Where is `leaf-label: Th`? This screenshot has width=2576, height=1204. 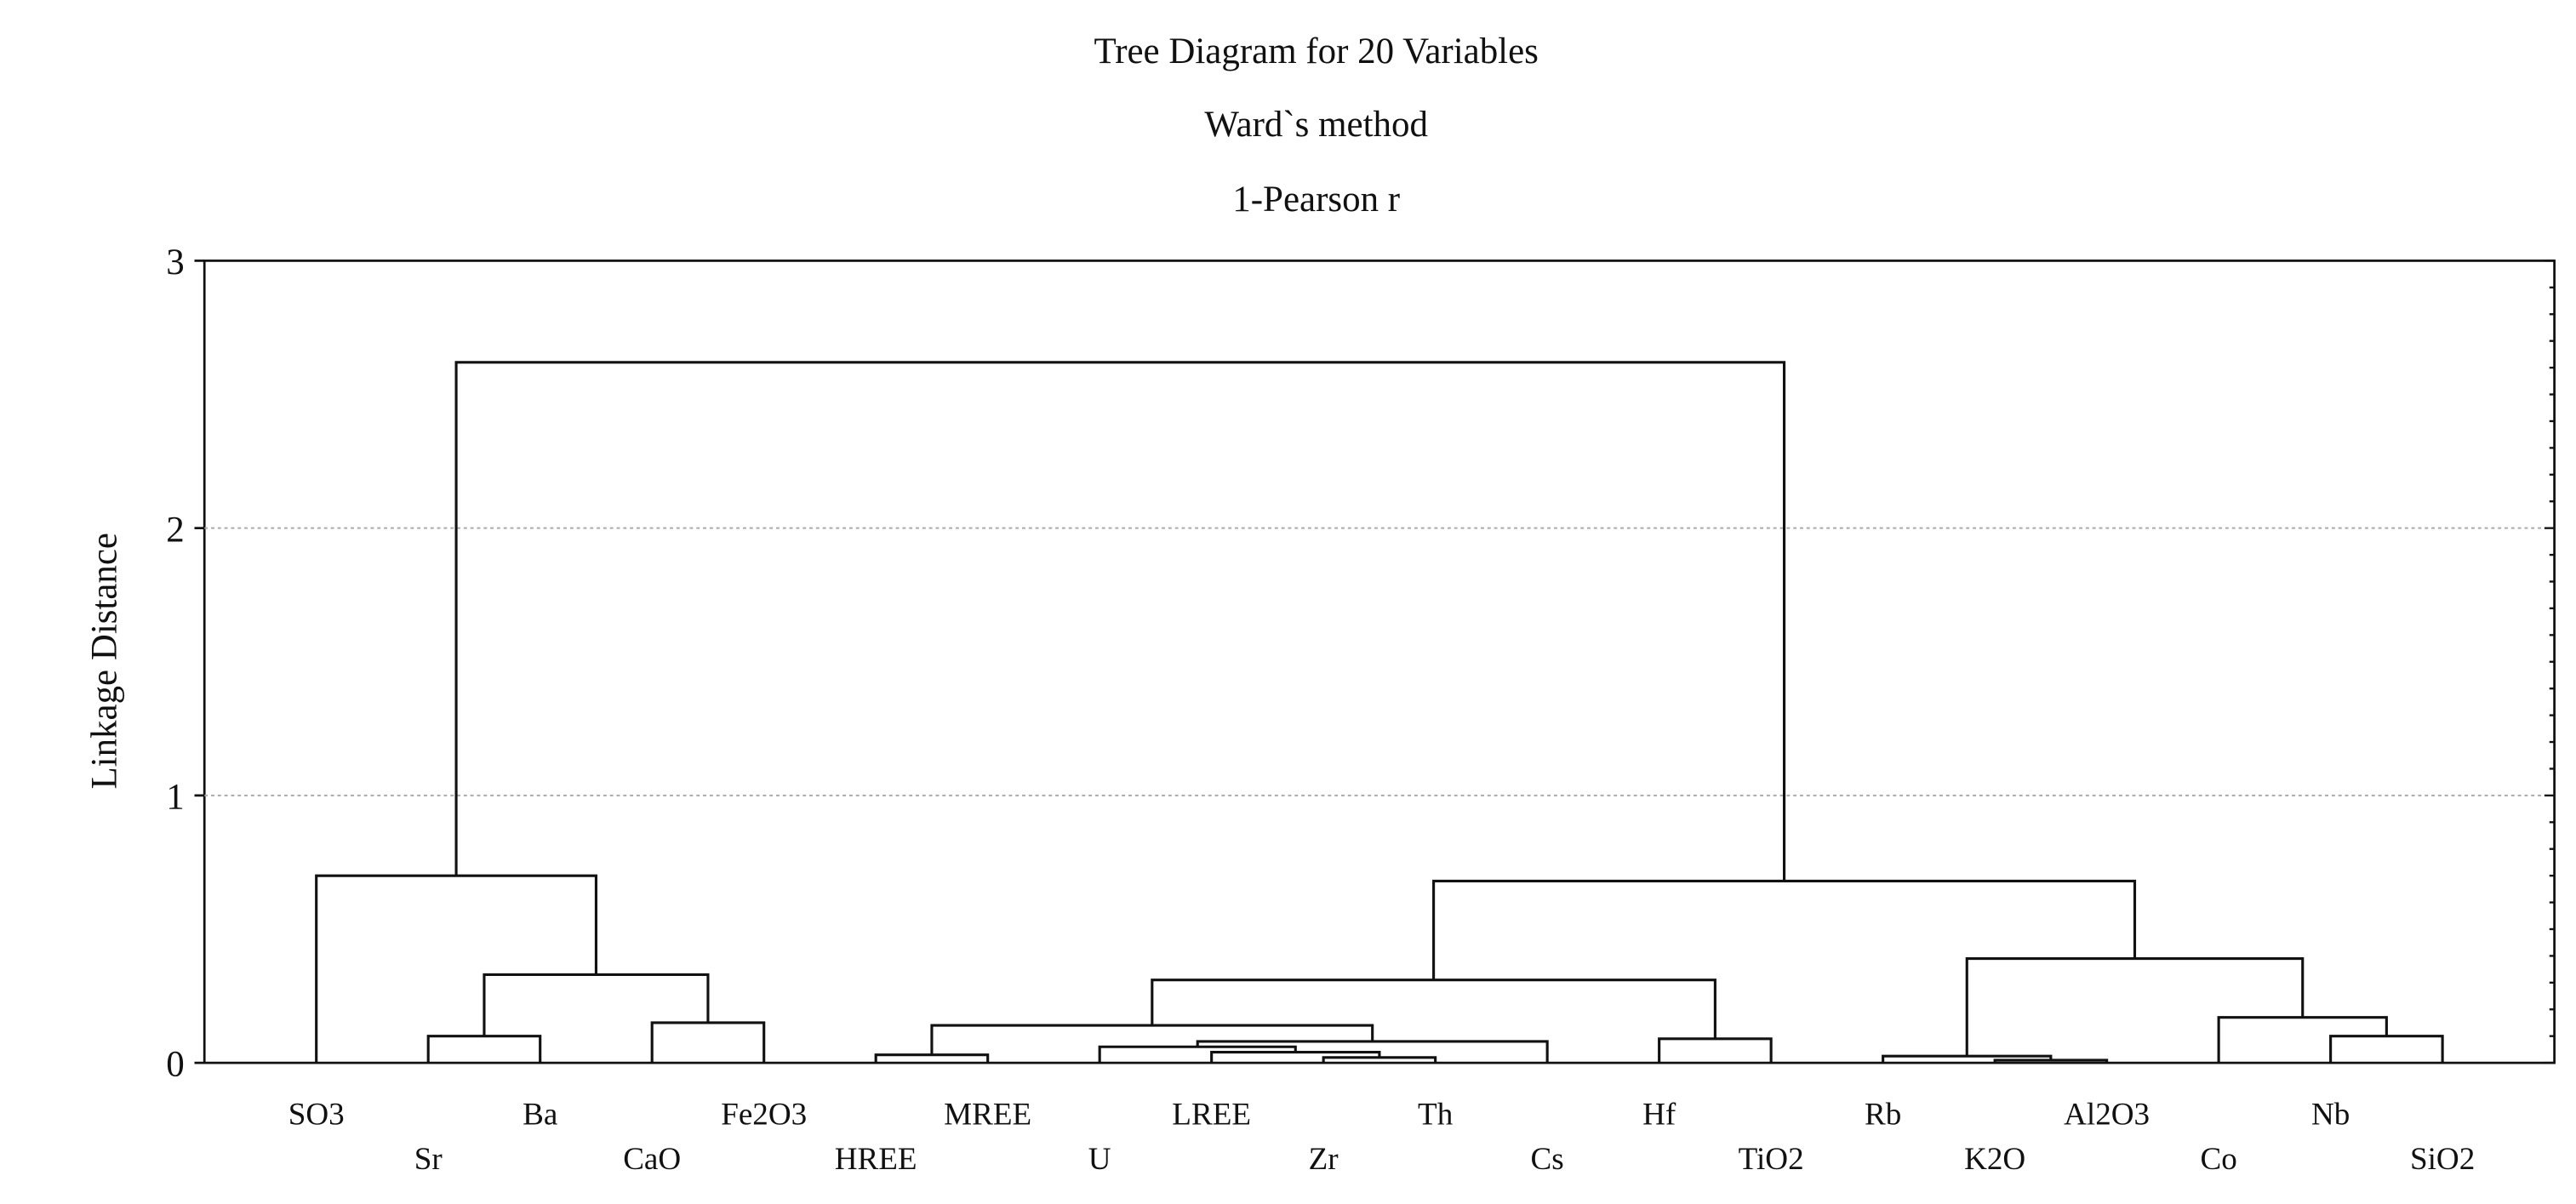
leaf-label: Th is located at coordinates (1436, 1114).